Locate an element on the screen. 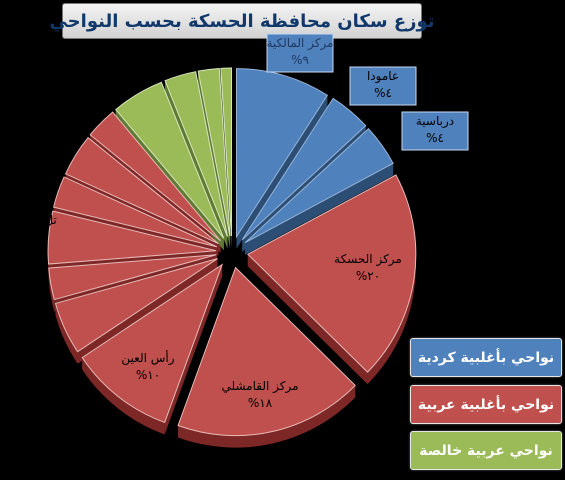 This screenshot has height=480, width=565. slice-label-2: درباسية is located at coordinates (435, 121).